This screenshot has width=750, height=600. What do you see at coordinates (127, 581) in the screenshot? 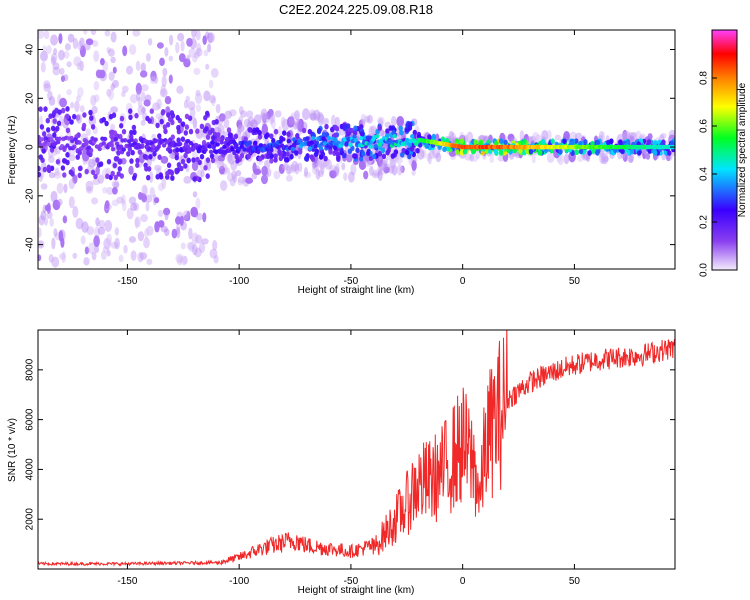
I see `x-tick-label: -150` at bounding box center [127, 581].